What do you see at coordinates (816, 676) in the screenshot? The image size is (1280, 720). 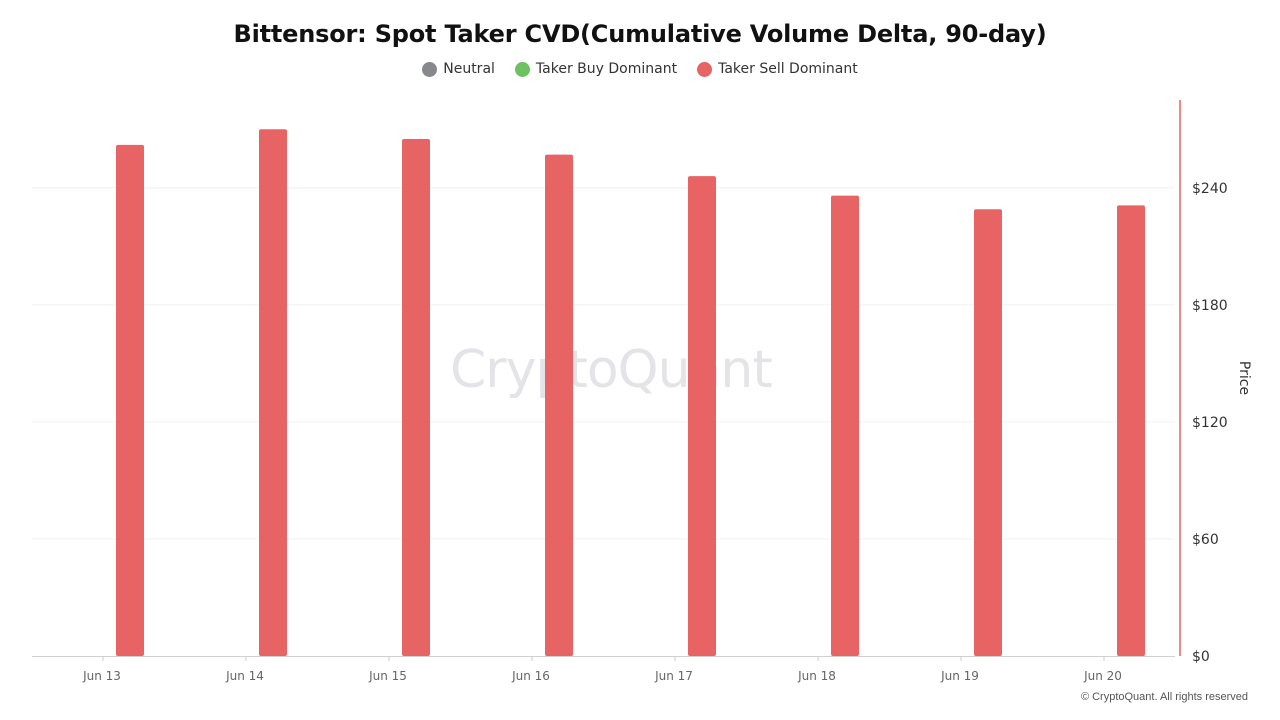 I see `x-tick-label: Jun 18` at bounding box center [816, 676].